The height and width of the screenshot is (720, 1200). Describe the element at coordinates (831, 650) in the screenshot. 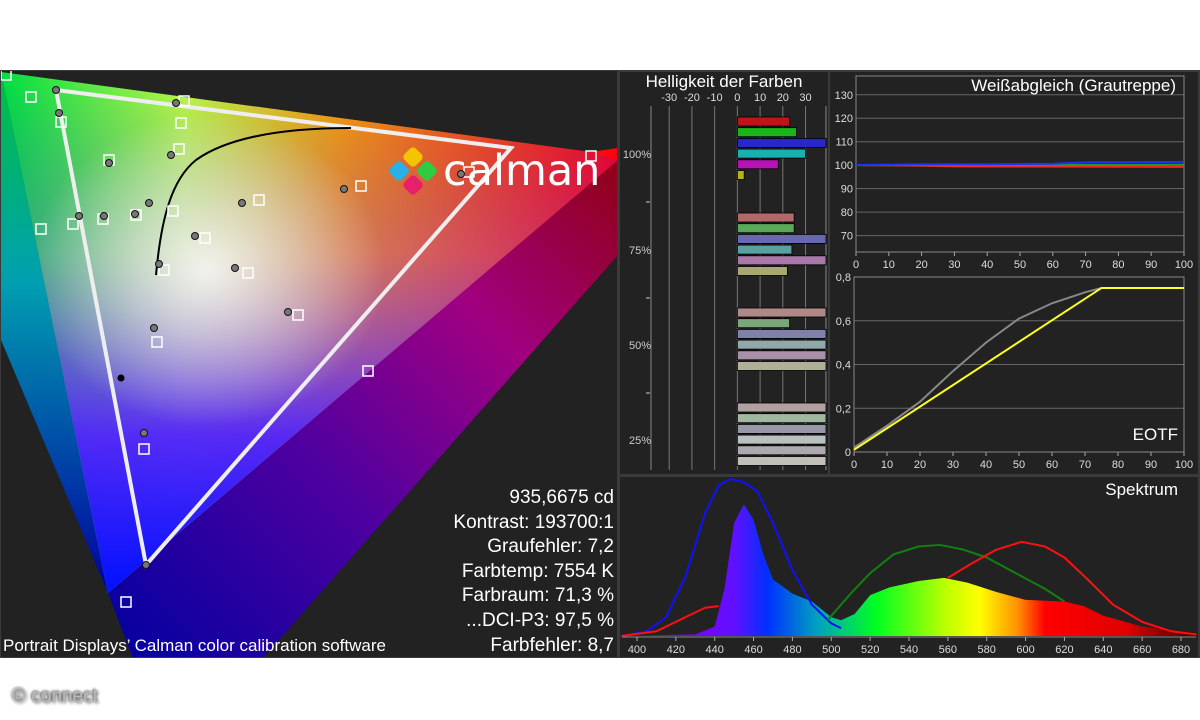

I see `x-tick-label: 500` at that location.